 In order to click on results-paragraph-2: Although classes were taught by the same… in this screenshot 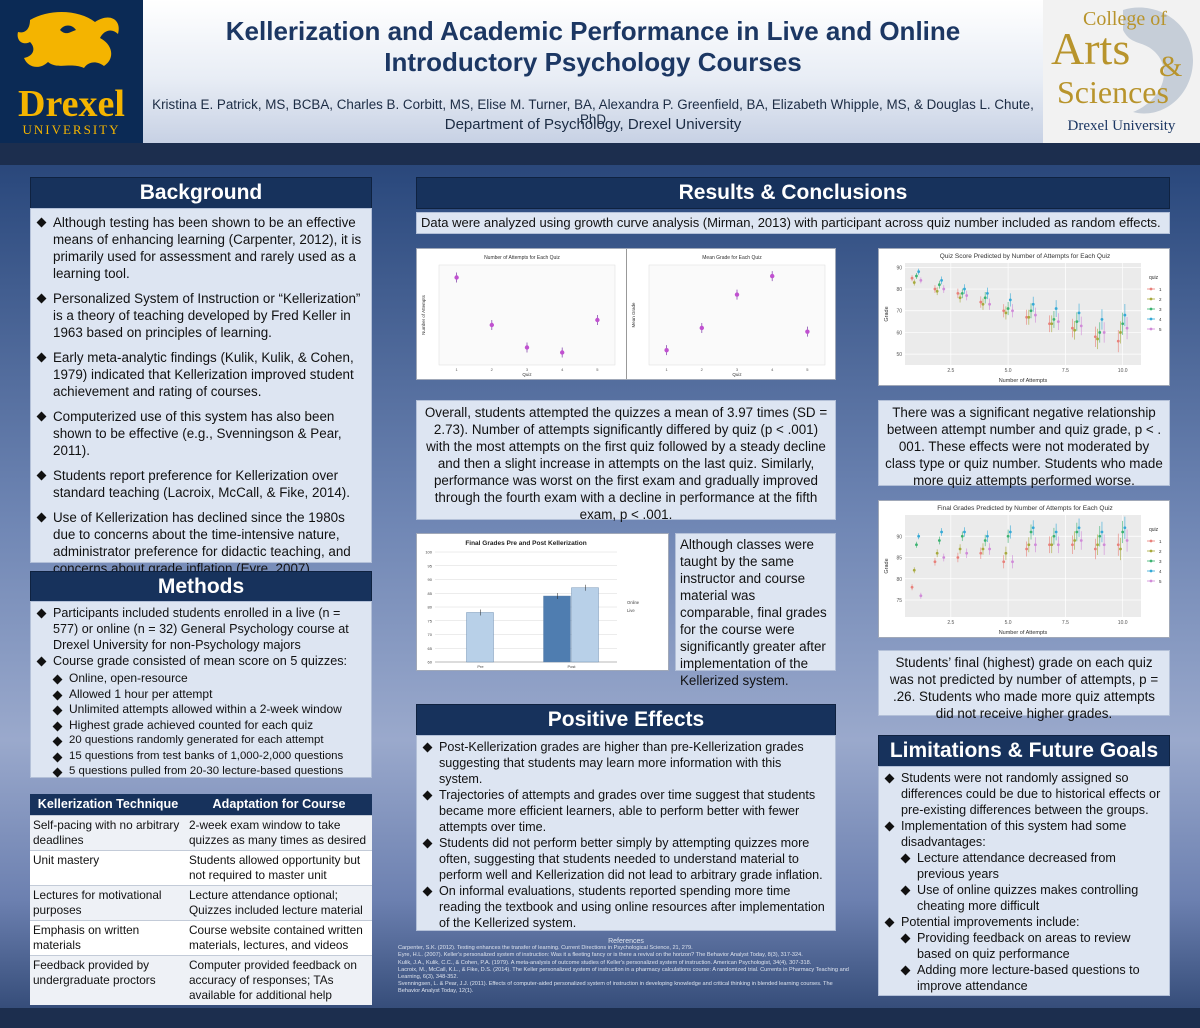, I will do `click(755, 610)`.